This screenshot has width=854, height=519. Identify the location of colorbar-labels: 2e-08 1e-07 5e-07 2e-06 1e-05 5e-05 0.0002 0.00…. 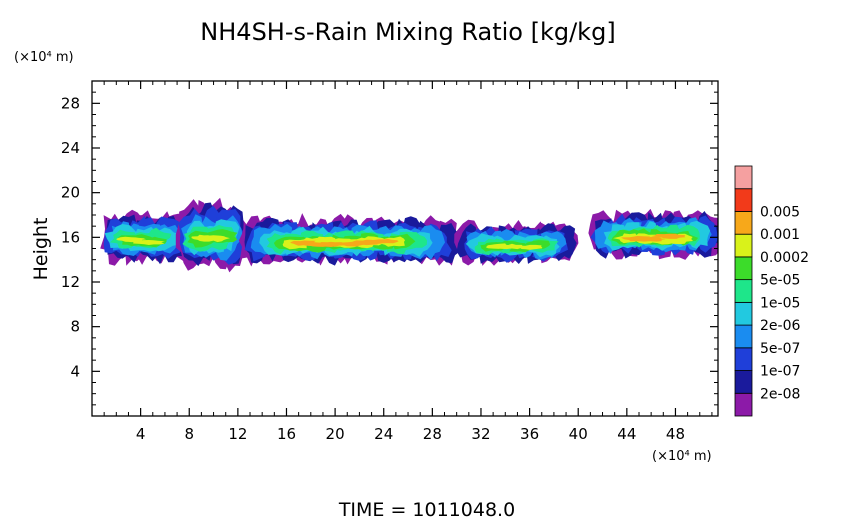
(784, 303).